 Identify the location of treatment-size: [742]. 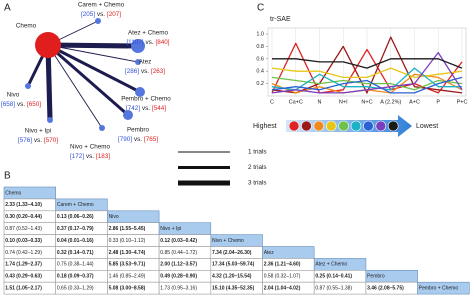
(133, 108).